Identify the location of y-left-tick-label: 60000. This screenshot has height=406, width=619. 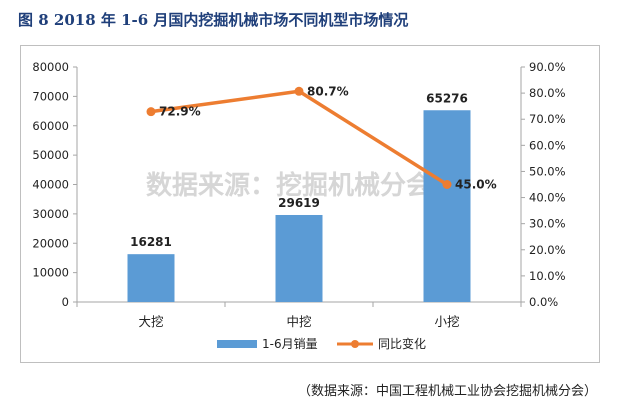
(50, 126).